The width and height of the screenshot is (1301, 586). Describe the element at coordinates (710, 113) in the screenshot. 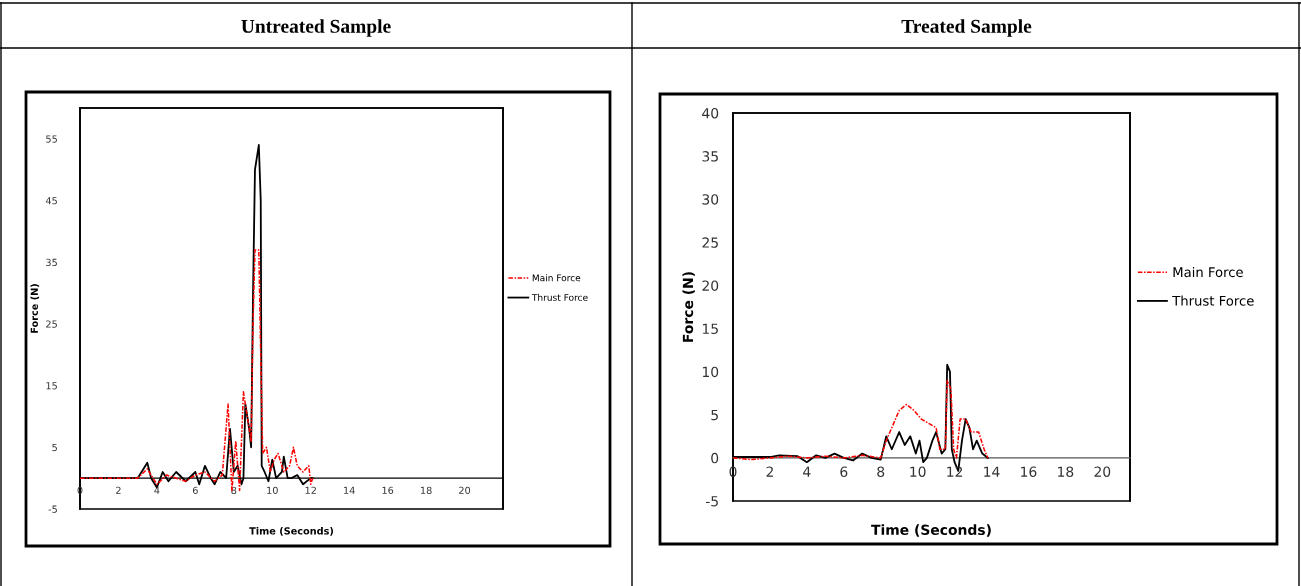

I see `y-tick-label: 40` at that location.